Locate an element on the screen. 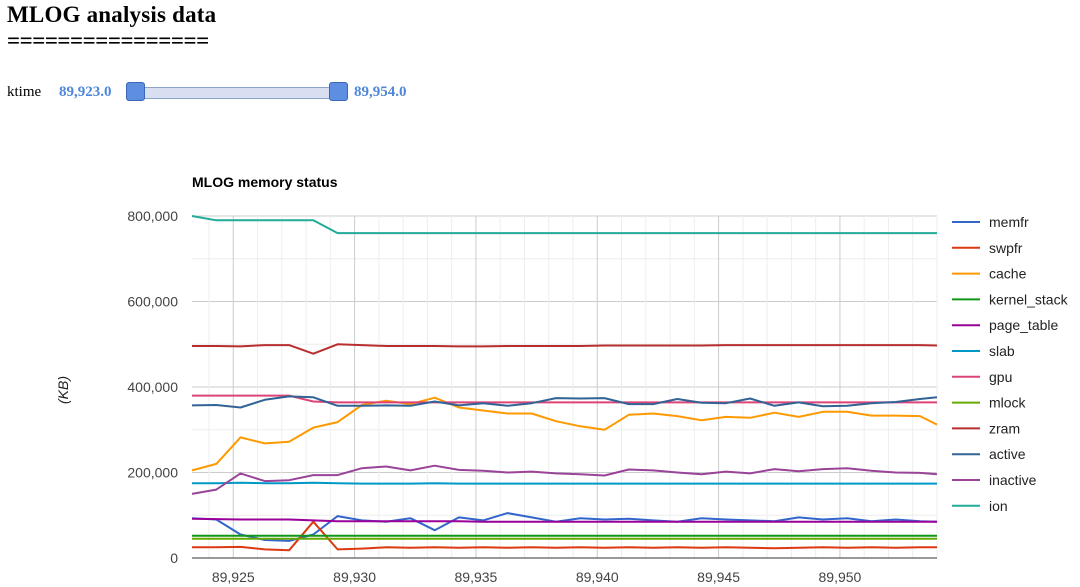 Image resolution: width=1080 pixels, height=587 pixels. y-tick-label: 0 is located at coordinates (174, 558).